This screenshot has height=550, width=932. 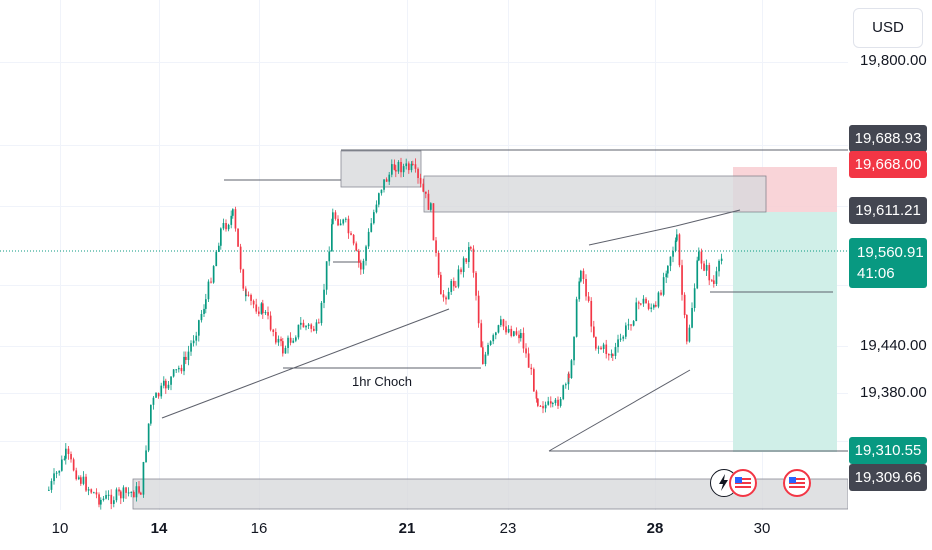 I want to click on price-tag-stop: 19,668.00, so click(x=888, y=164).